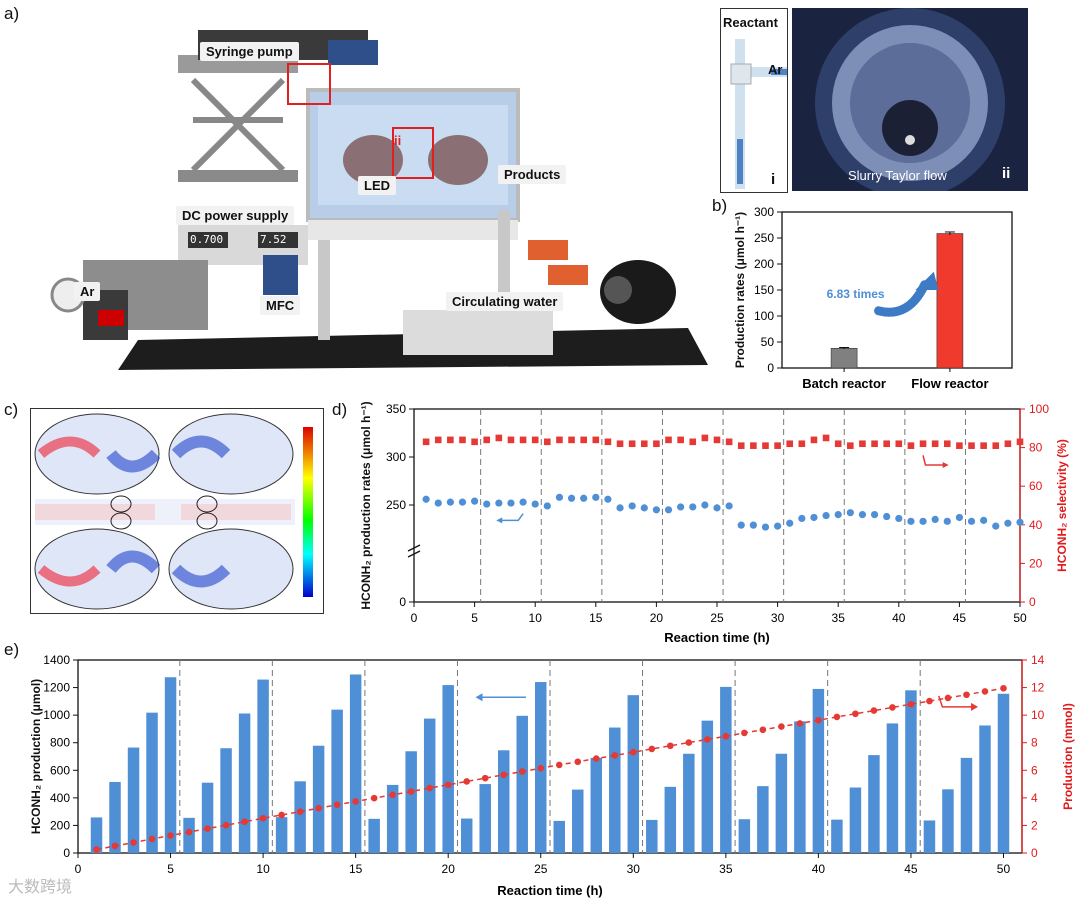 Image resolution: width=1080 pixels, height=903 pixels. Describe the element at coordinates (773, 179) in the screenshot. I see `inset-i-roman: i` at that location.